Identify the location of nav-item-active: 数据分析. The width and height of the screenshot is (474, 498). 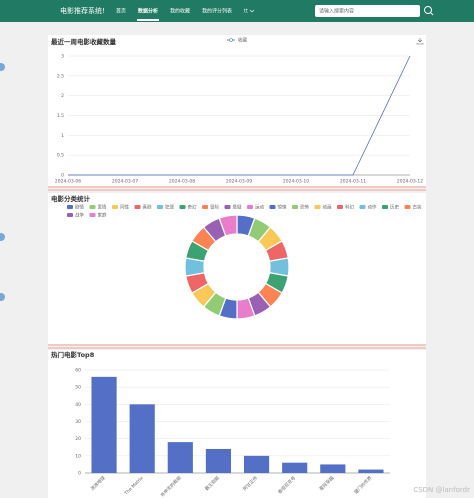
(148, 11).